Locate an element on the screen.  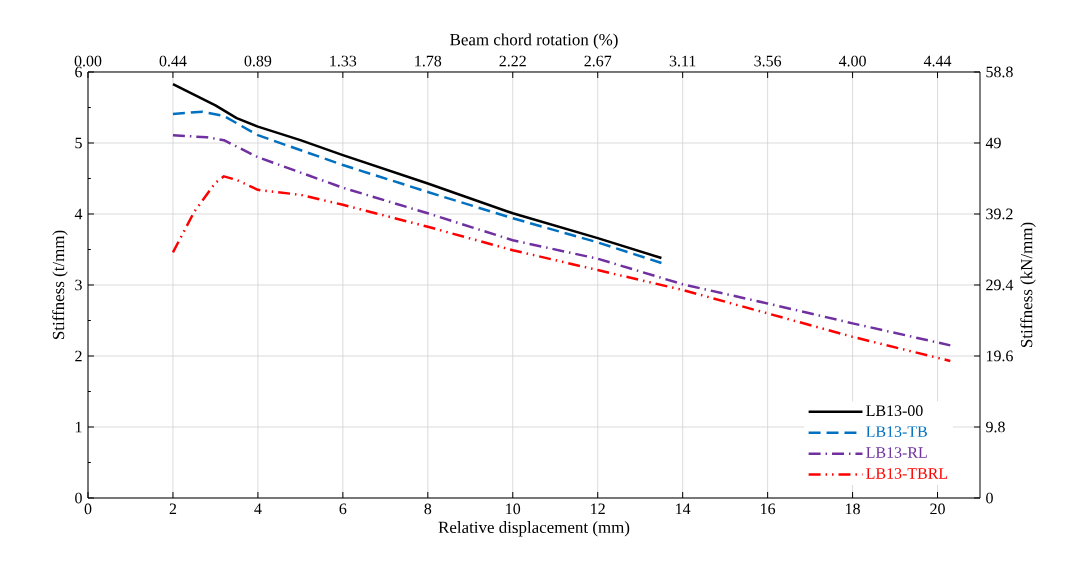
y-tick-label: 1 is located at coordinates (78, 427).